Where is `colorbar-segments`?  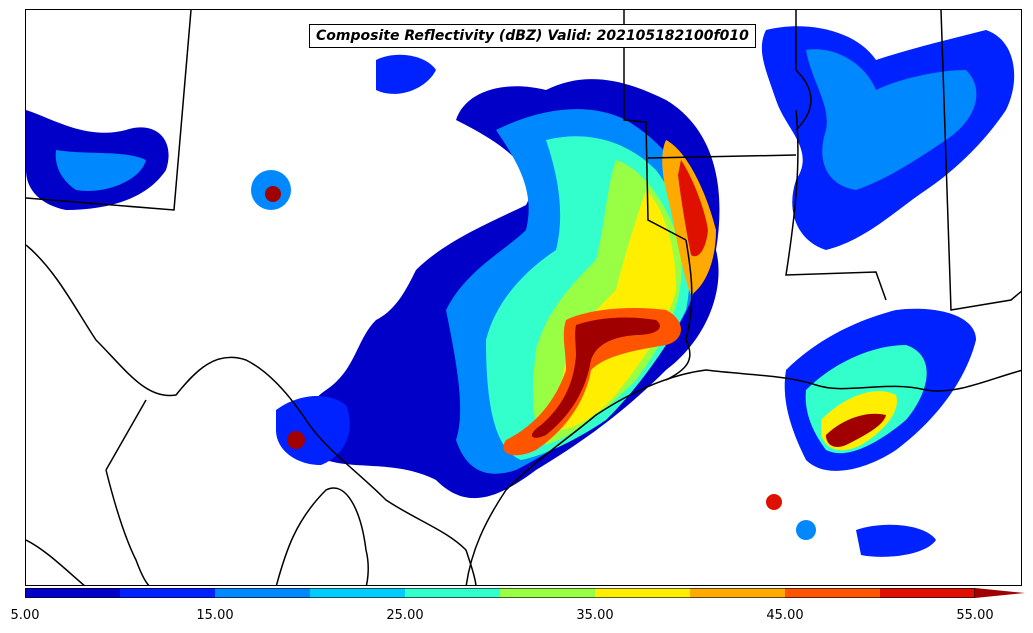 colorbar-segments is located at coordinates (500, 593).